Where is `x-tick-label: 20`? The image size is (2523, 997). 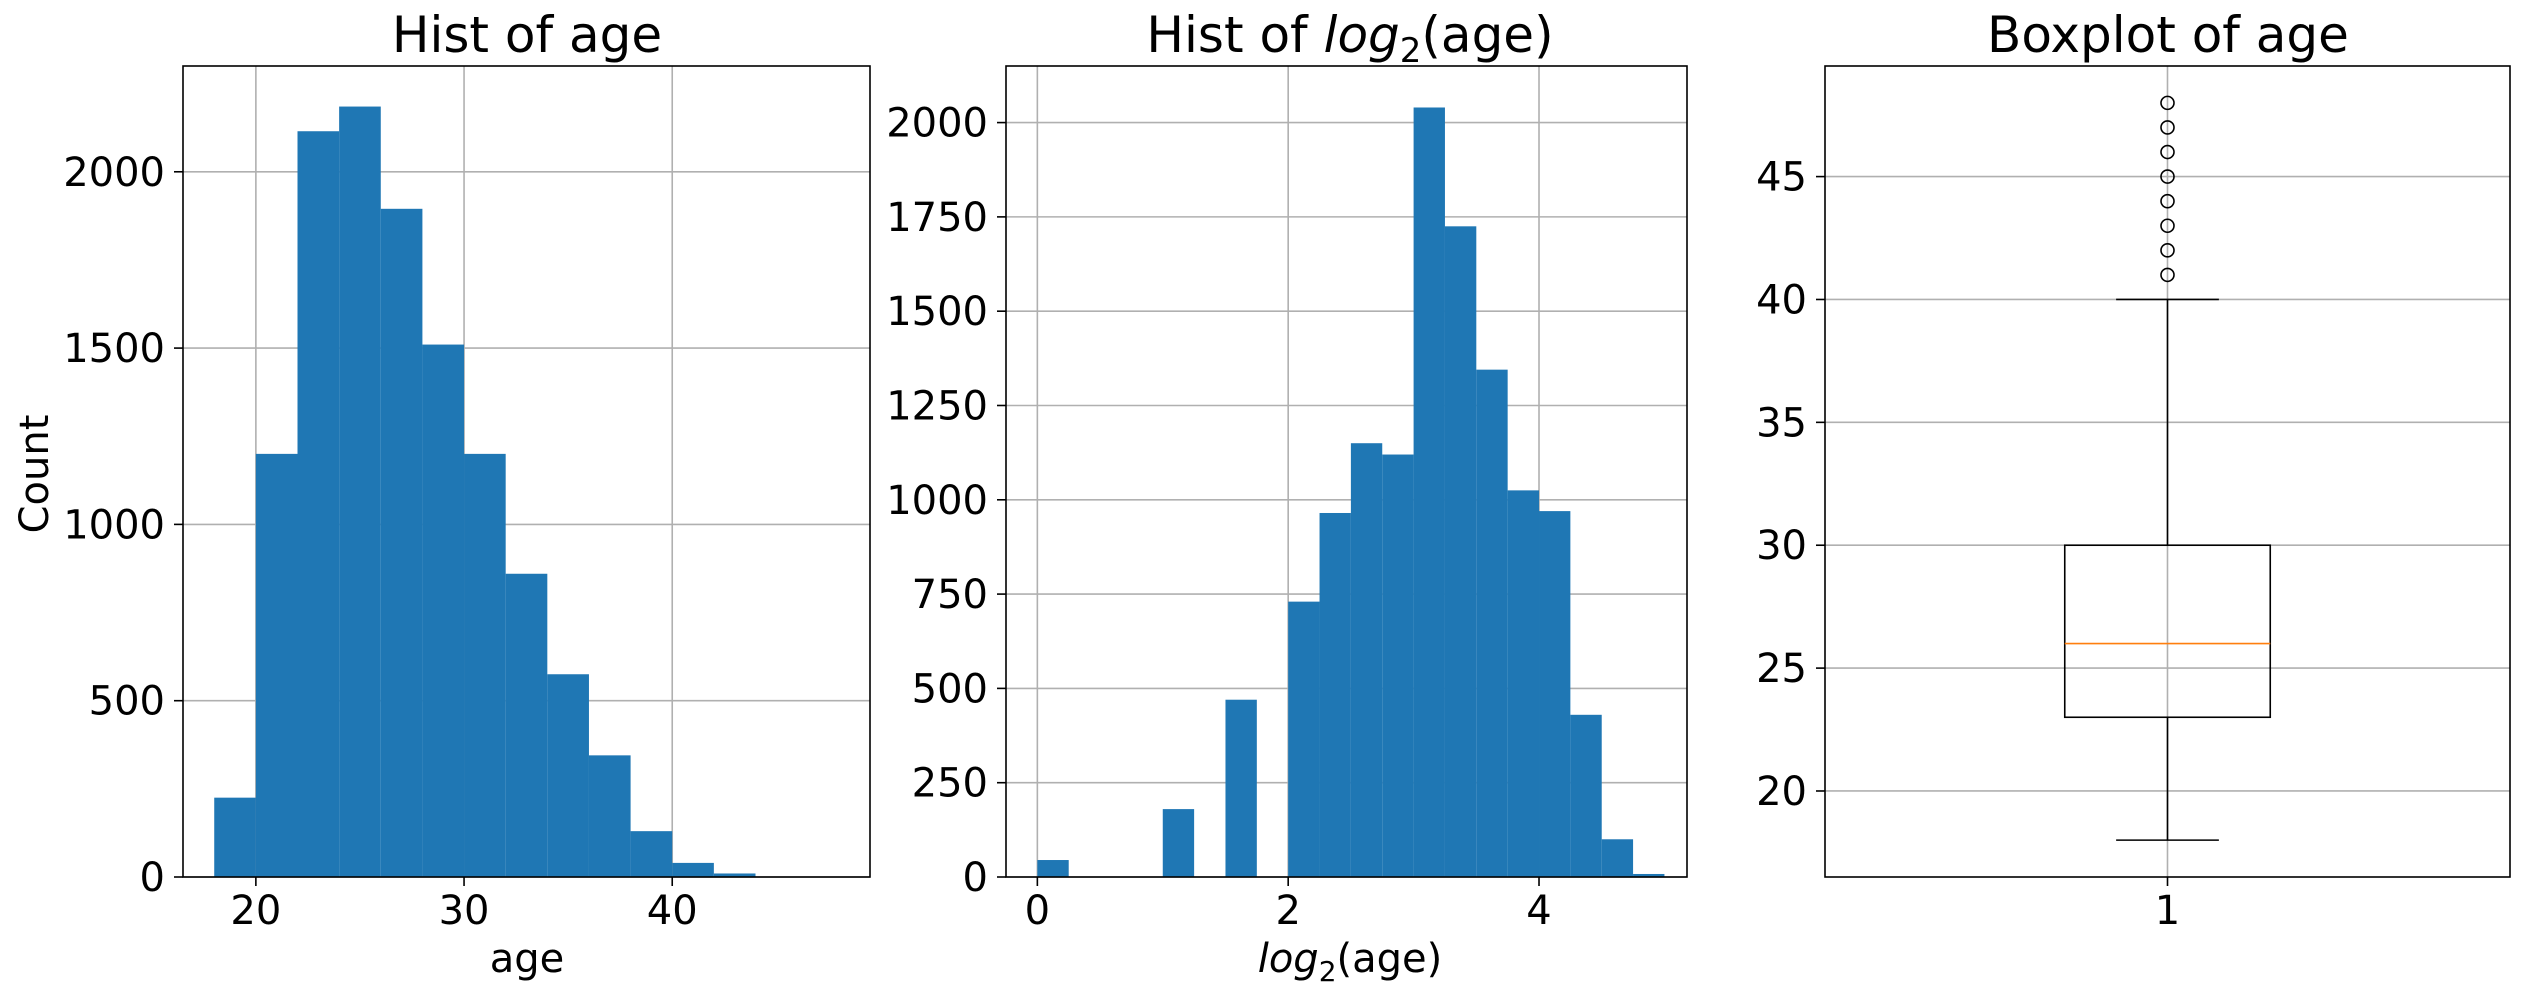
x-tick-label: 20 is located at coordinates (255, 911).